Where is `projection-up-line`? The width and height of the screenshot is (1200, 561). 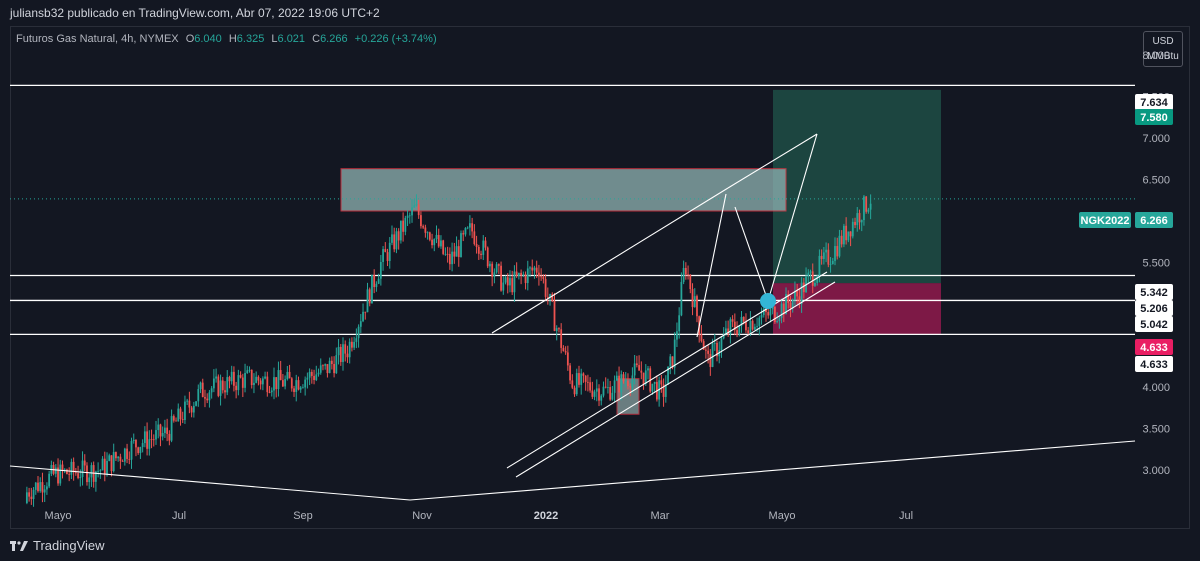
projection-up-line is located at coordinates (792, 217).